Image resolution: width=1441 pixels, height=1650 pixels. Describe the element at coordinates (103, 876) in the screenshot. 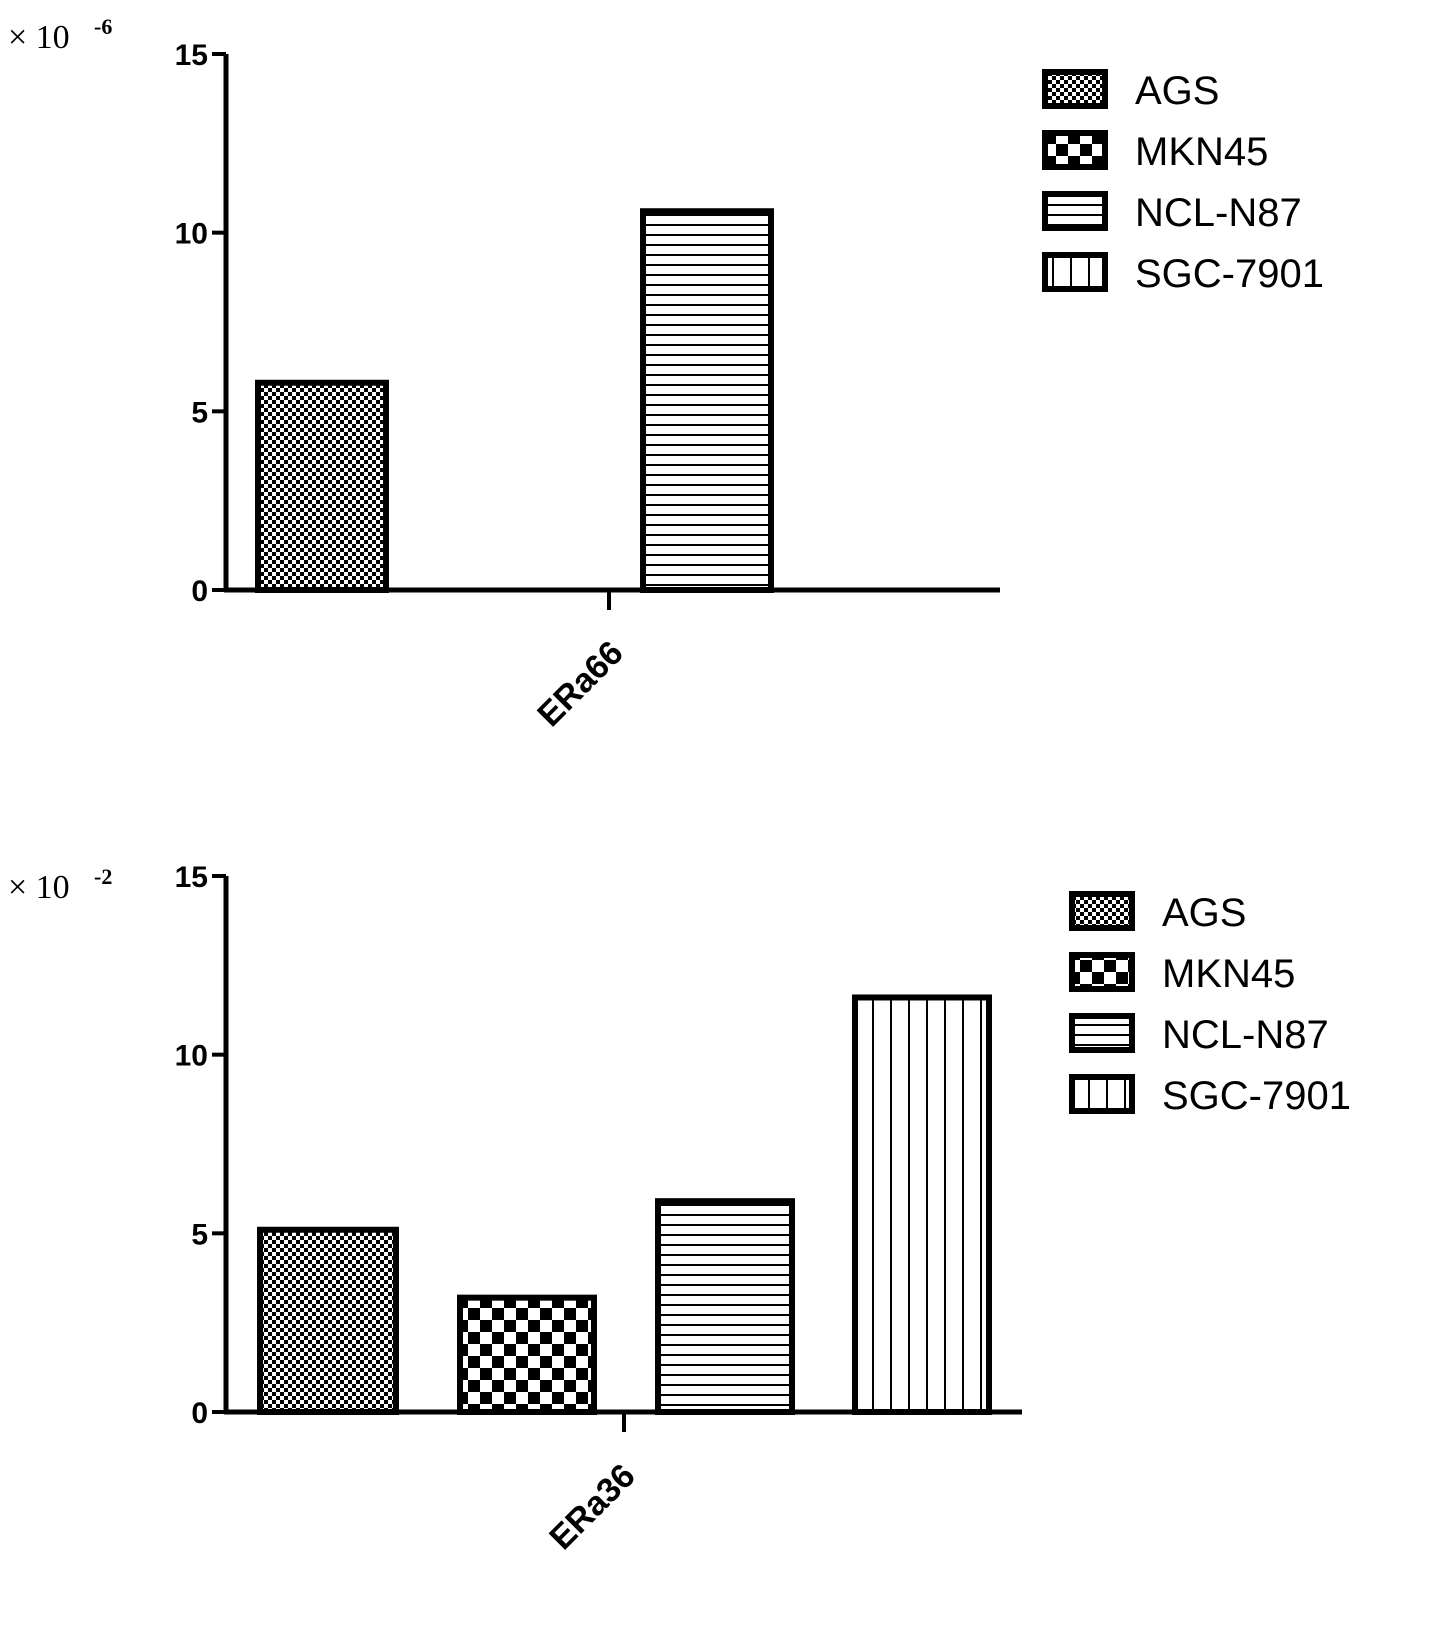

I see `axis-multiplier-exponent: -2` at that location.